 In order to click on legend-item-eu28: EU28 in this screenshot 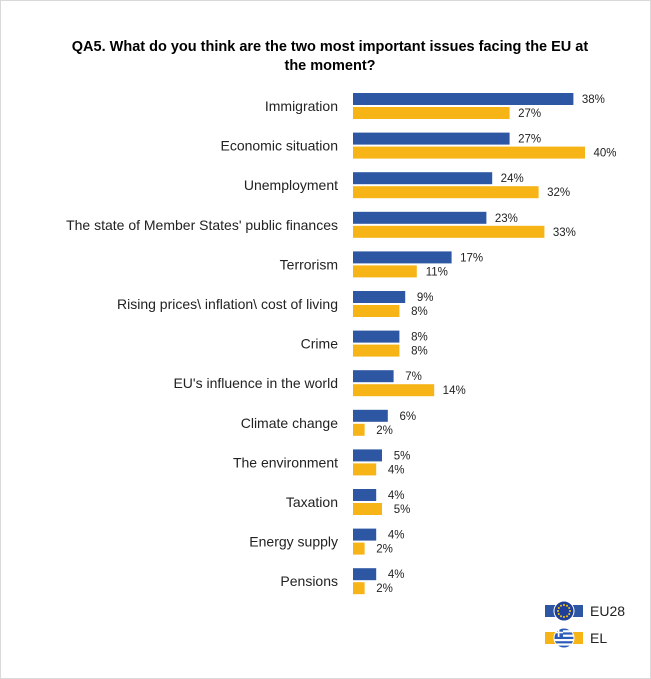, I will do `click(585, 611)`.